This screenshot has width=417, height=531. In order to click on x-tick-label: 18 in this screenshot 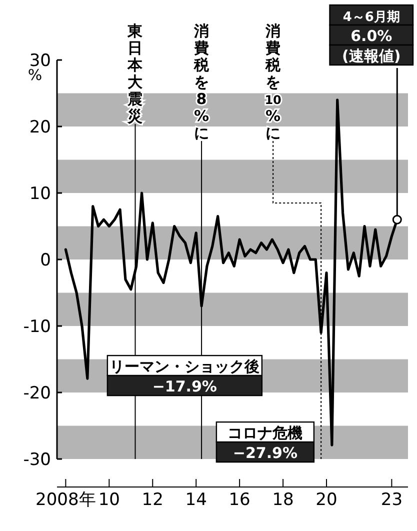, I will do `click(283, 500)`.